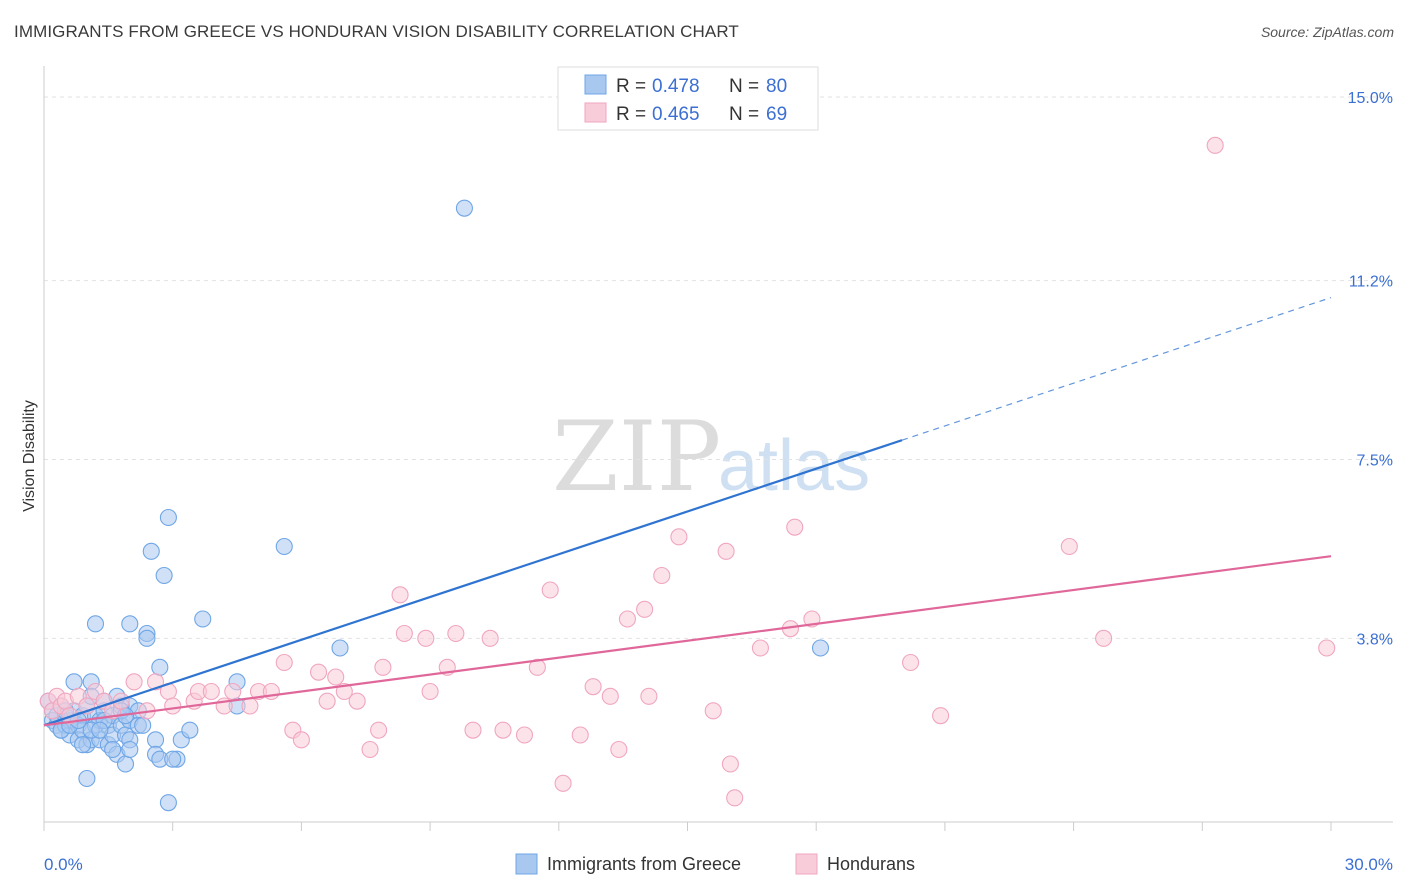 The image size is (1406, 892). Describe the element at coordinates (1327, 32) in the screenshot. I see `source-label: Source: ZipAtlas.com` at that location.